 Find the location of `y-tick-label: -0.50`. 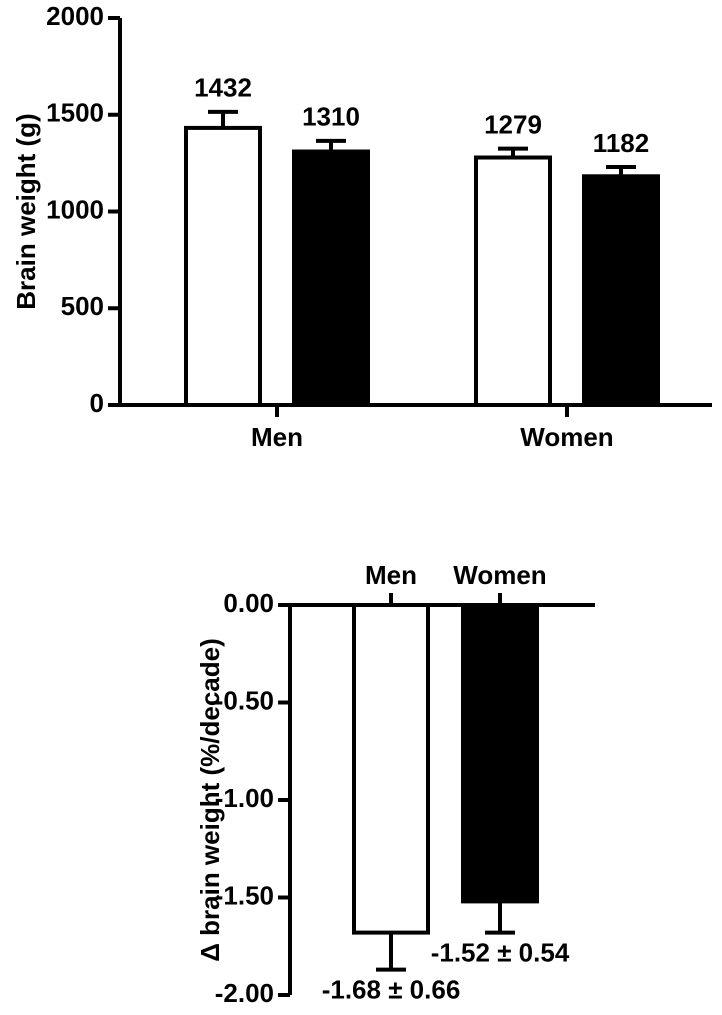

y-tick-label: -0.50 is located at coordinates (244, 700).